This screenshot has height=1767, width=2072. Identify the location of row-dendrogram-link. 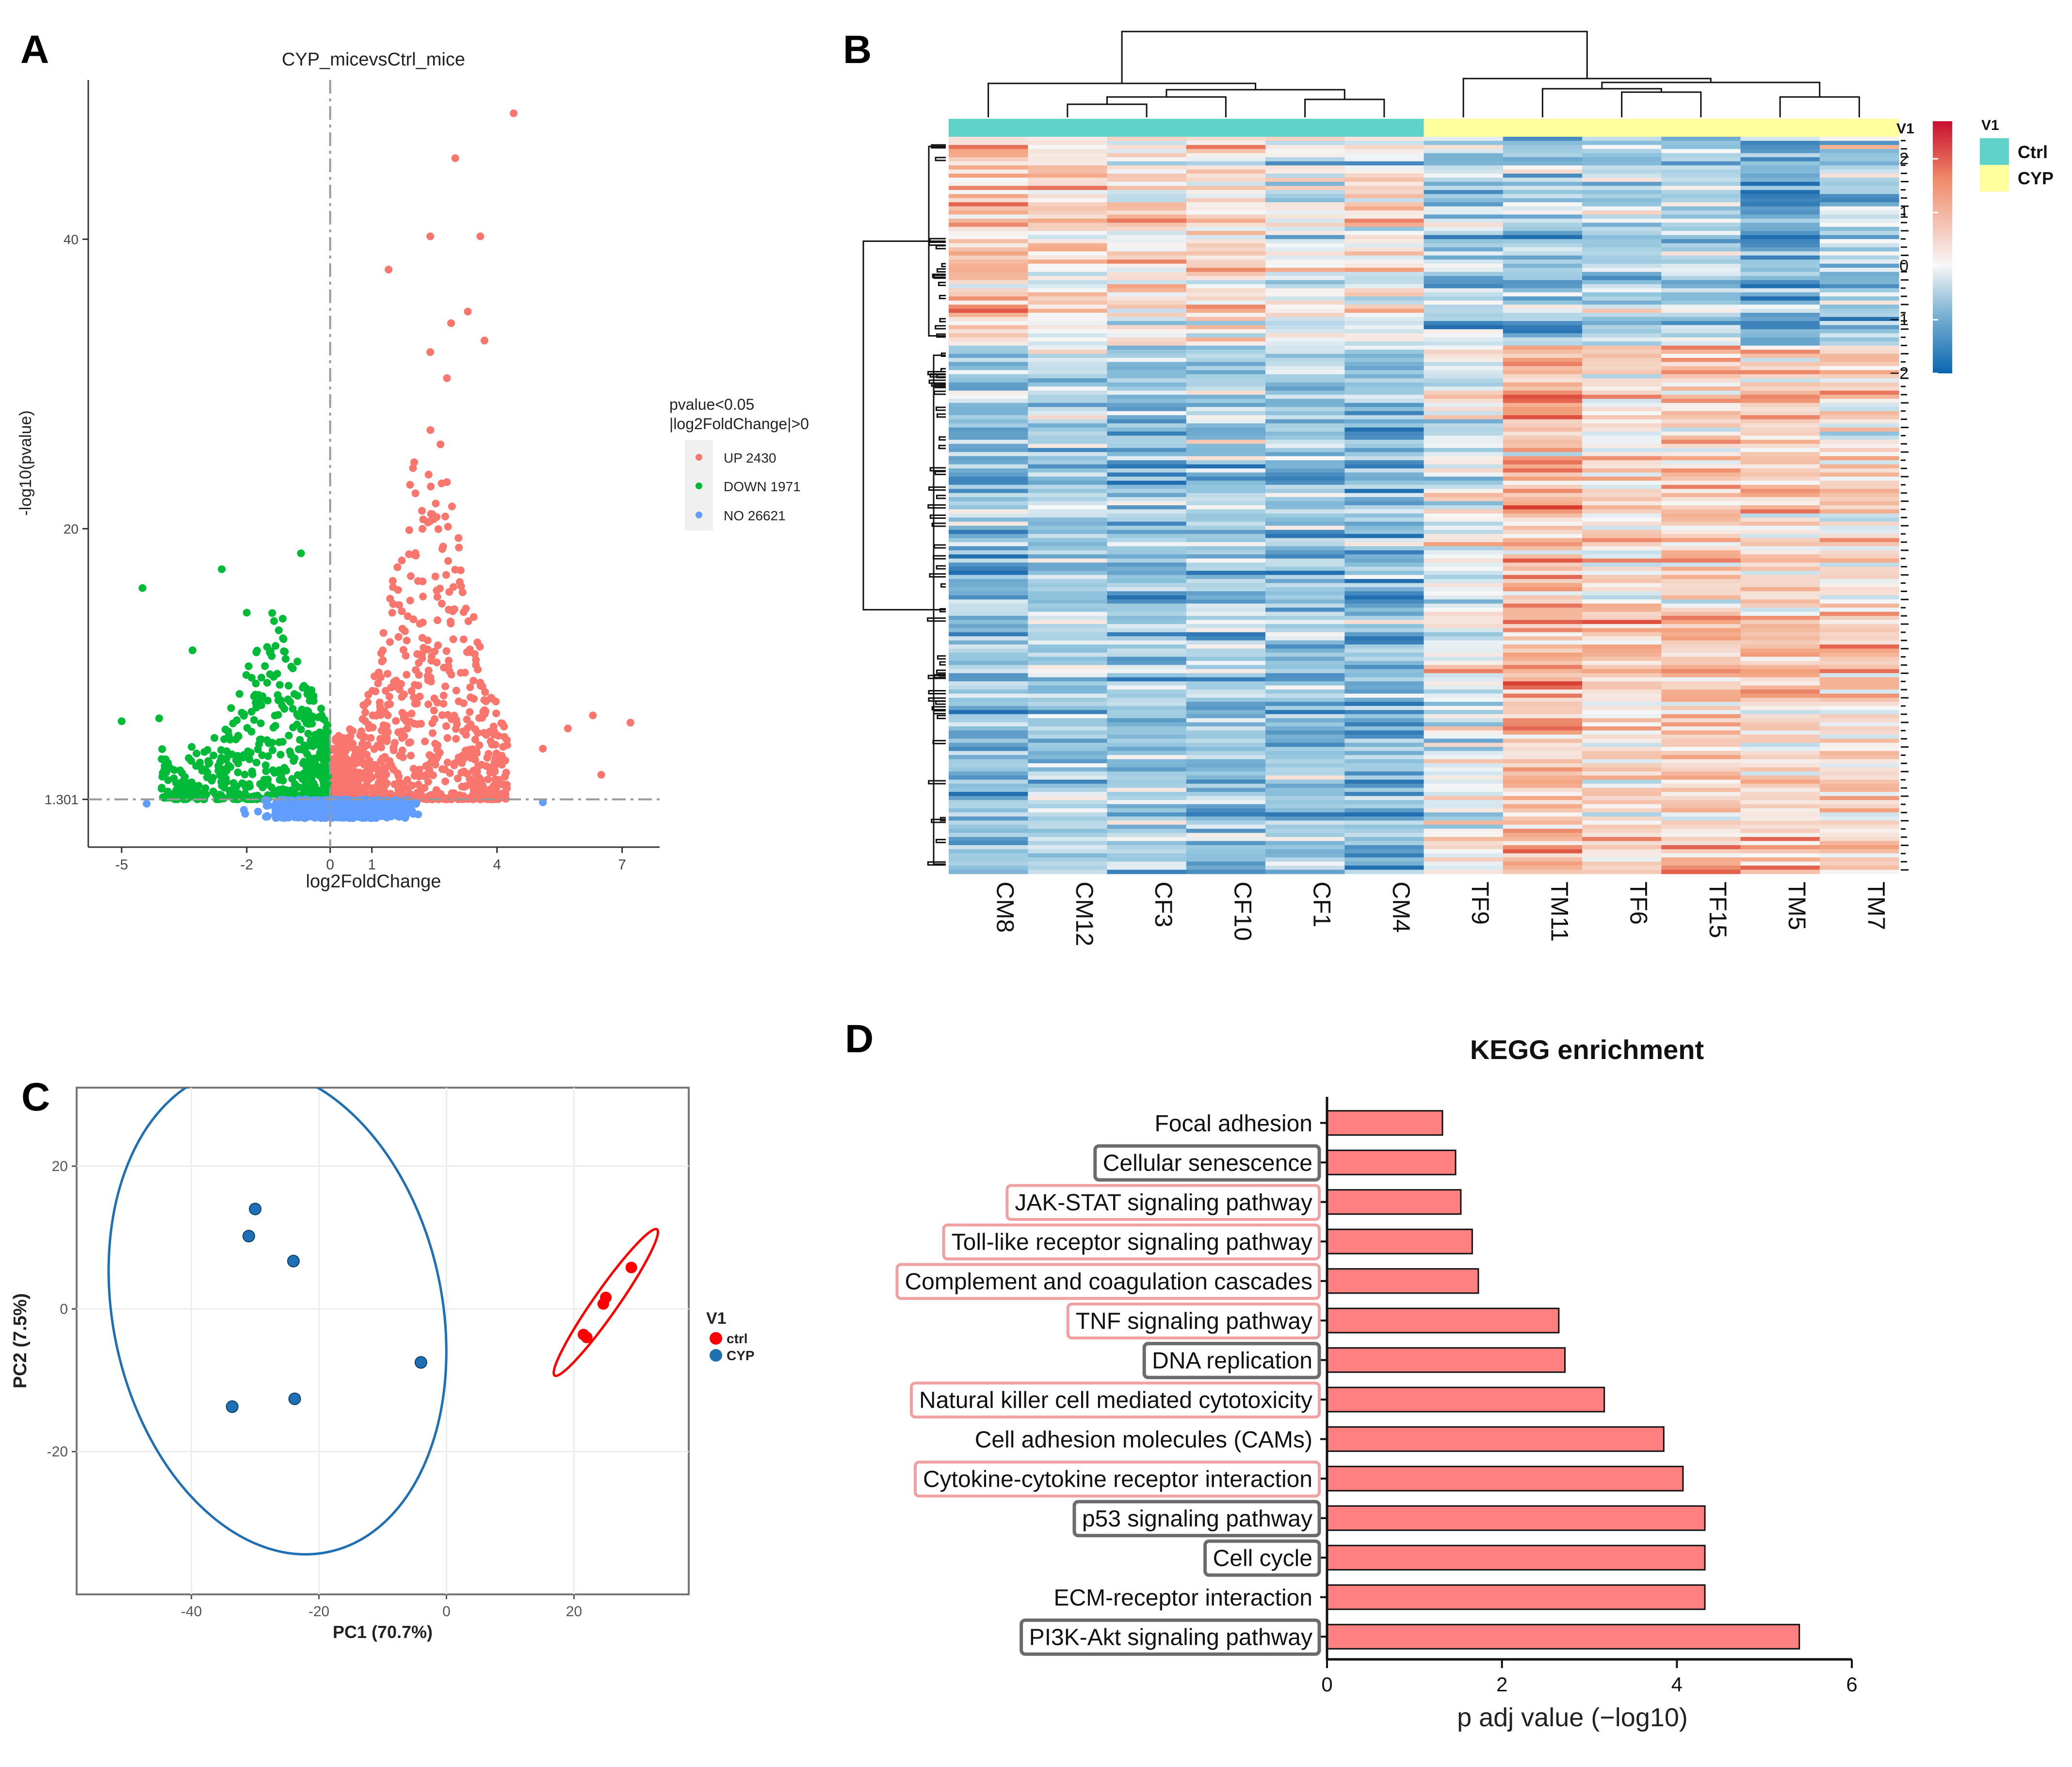
(937, 782).